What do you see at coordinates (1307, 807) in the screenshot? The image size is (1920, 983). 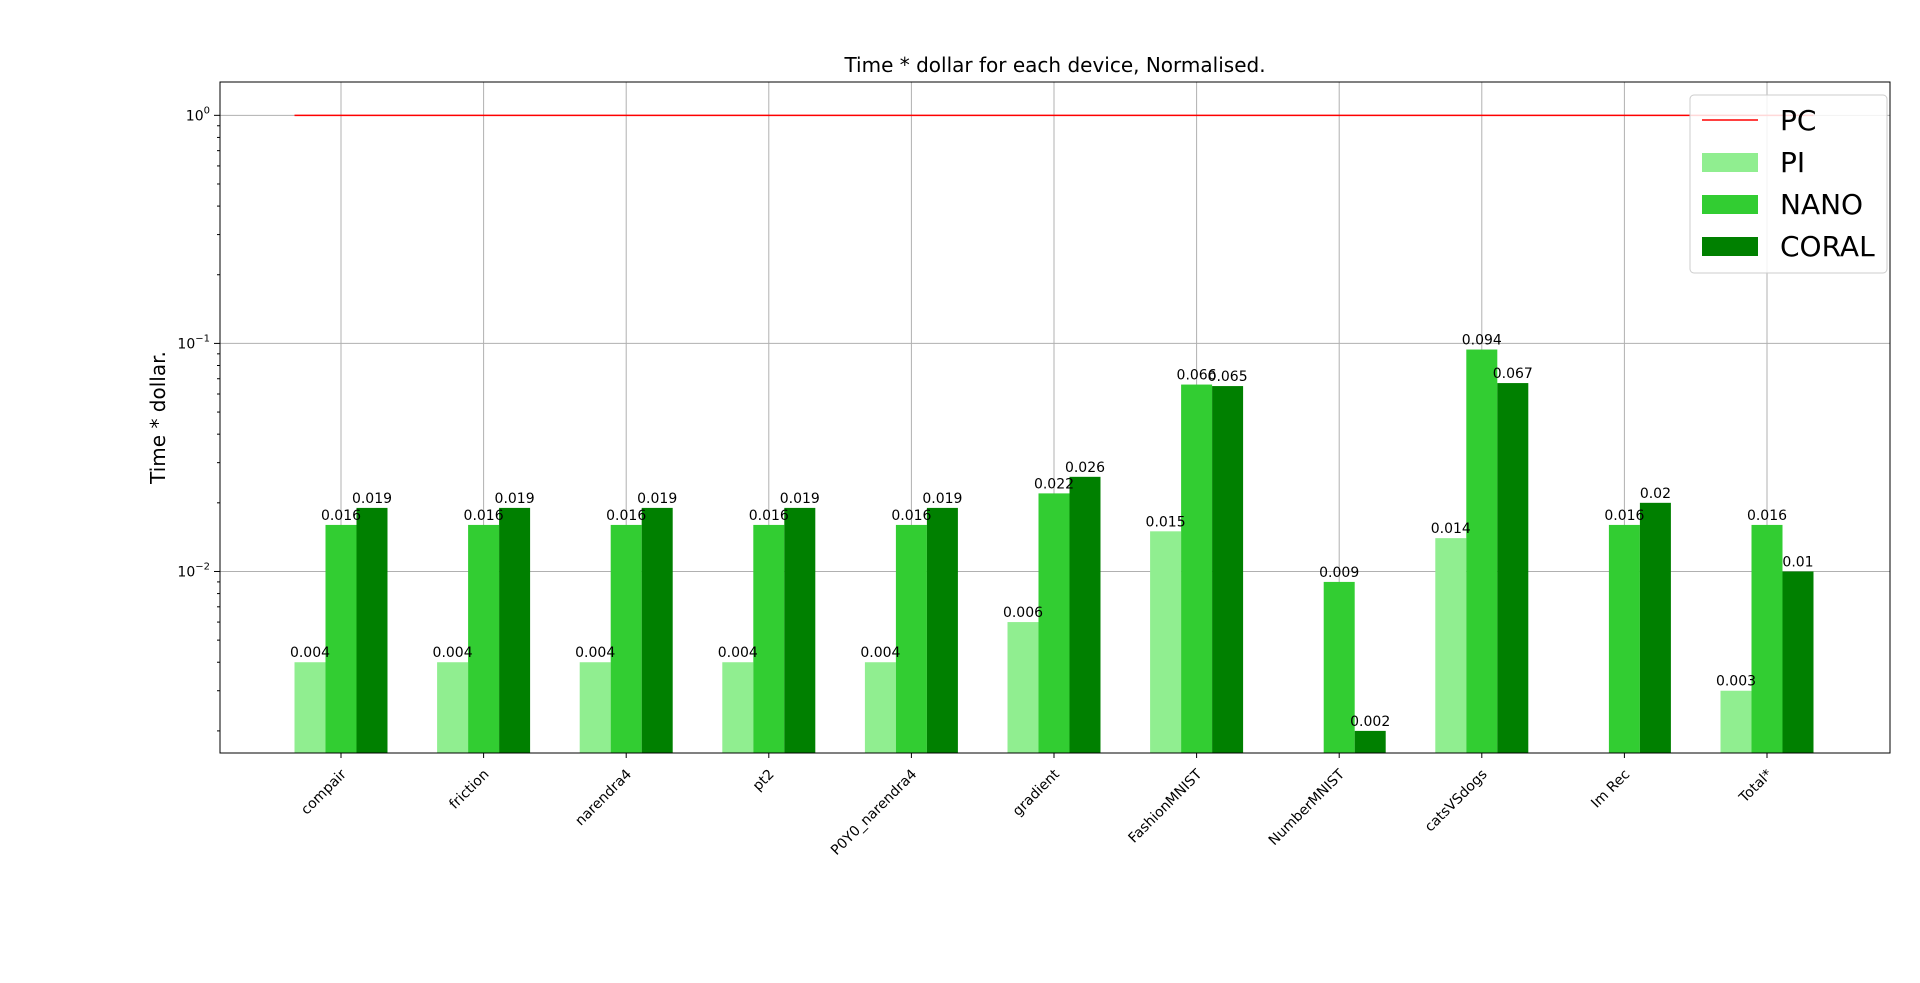 I see `x-tick-label: NumberMNIST` at bounding box center [1307, 807].